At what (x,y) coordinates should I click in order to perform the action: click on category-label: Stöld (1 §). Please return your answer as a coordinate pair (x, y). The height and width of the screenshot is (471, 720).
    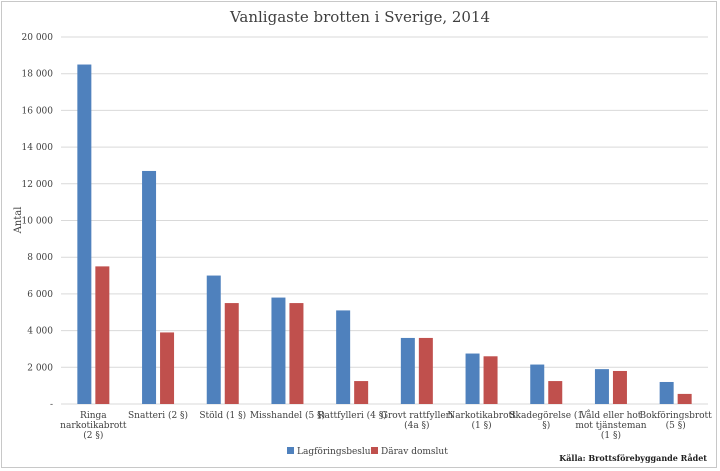
    Looking at the image, I should click on (222, 415).